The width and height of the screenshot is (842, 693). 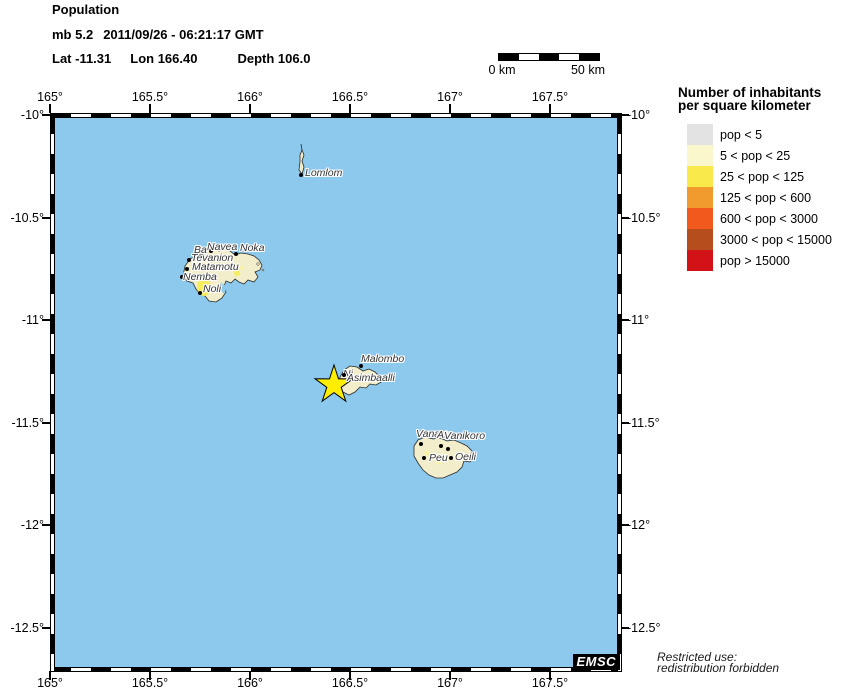 What do you see at coordinates (237, 273) in the screenshot?
I see `nendo-pop-patch-e` at bounding box center [237, 273].